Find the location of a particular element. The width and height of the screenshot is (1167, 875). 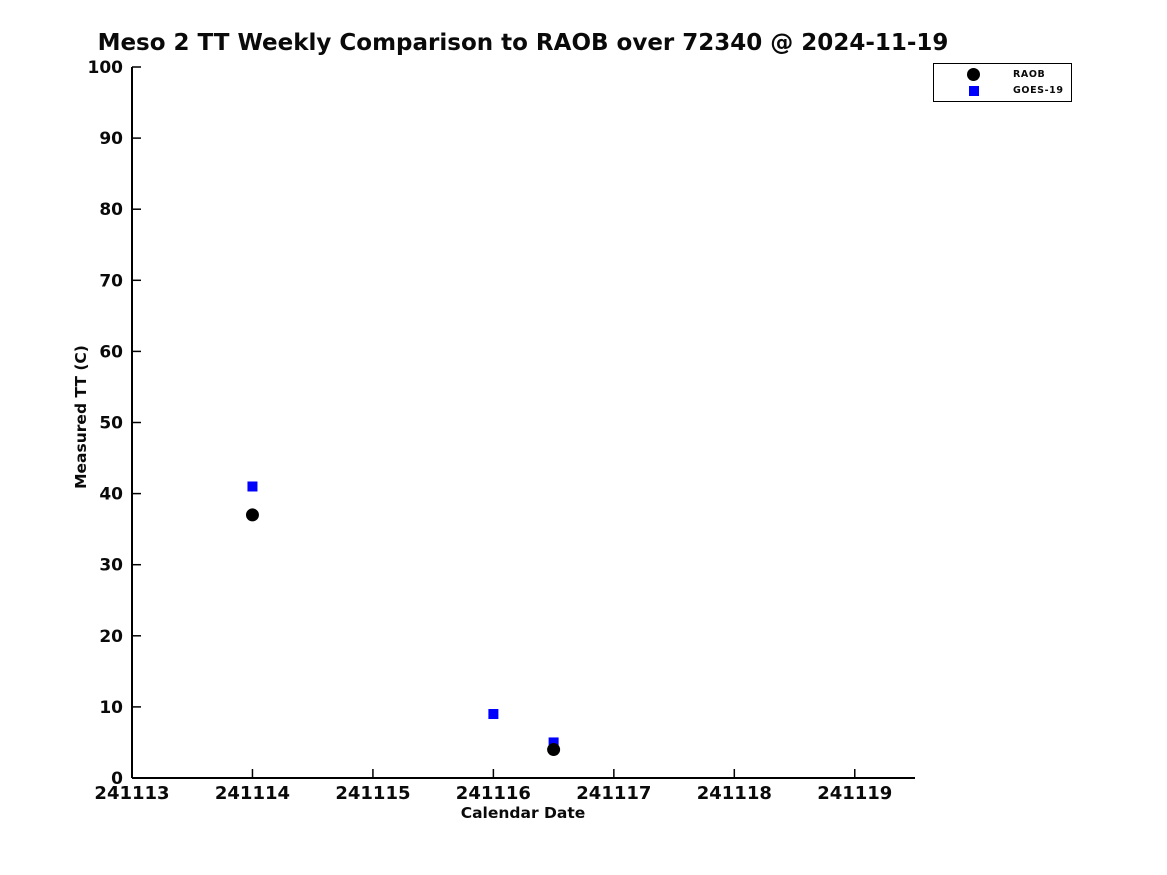

legend-item-goes-19: GOES-19 is located at coordinates (1002, 90).